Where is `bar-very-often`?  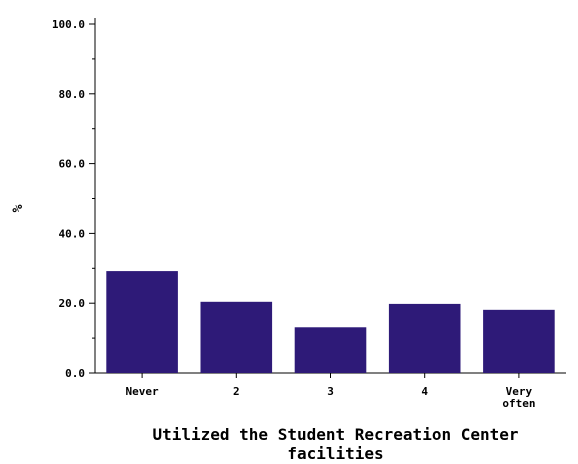
bar-very-often is located at coordinates (519, 341).